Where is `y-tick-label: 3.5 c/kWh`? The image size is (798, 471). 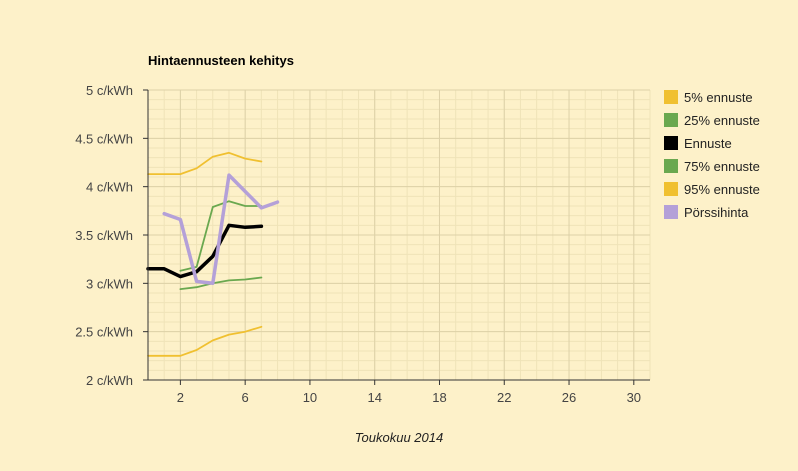 y-tick-label: 3.5 c/kWh is located at coordinates (104, 235).